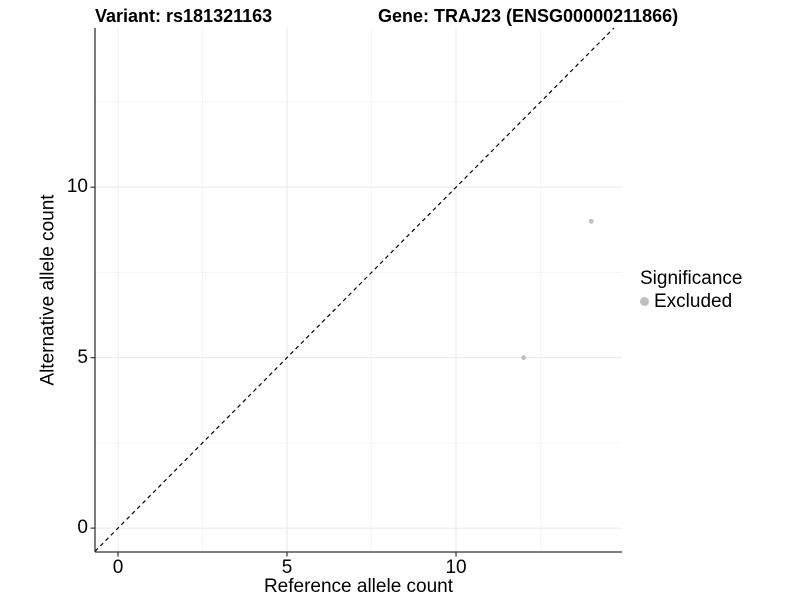 The height and width of the screenshot is (600, 800). What do you see at coordinates (82, 528) in the screenshot?
I see `y-tick-label: 0` at bounding box center [82, 528].